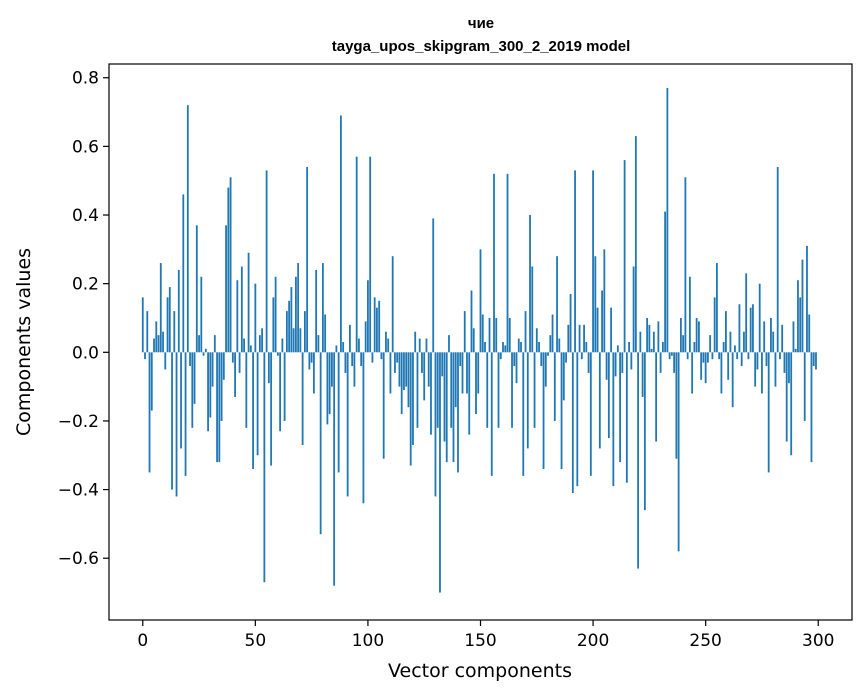  What do you see at coordinates (85, 285) in the screenshot?
I see `y-tick-label: 0.2` at bounding box center [85, 285].